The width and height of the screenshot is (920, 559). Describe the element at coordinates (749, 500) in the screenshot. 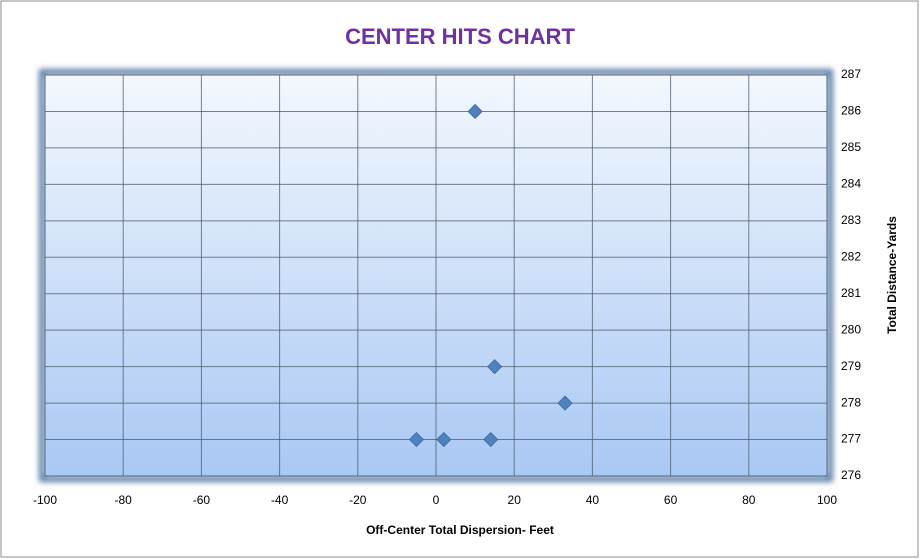

I see `x-tick-label: 80` at that location.